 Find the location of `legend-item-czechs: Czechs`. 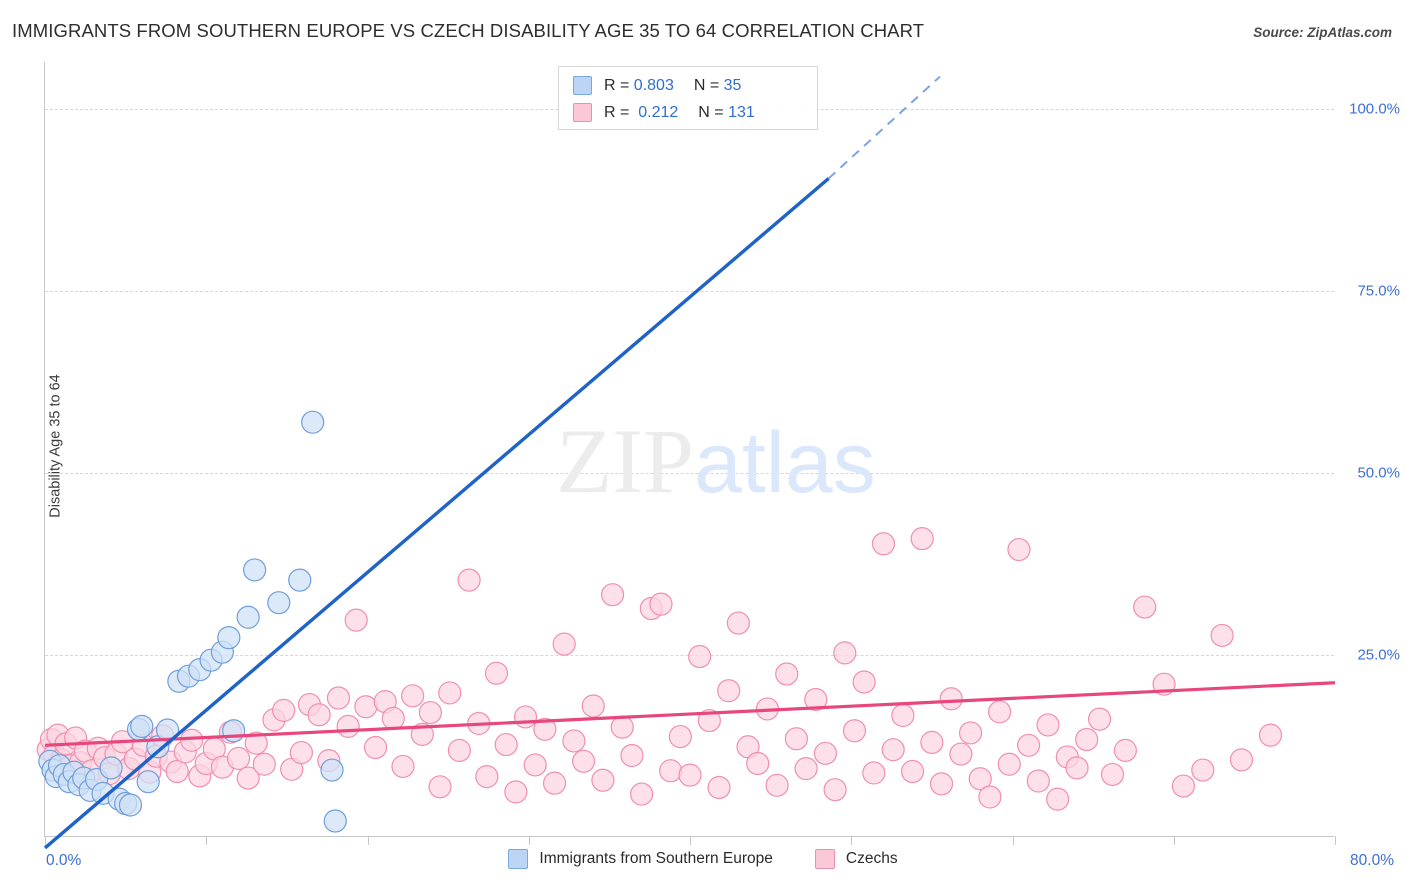

legend-item-czechs: Czechs is located at coordinates (856, 859).